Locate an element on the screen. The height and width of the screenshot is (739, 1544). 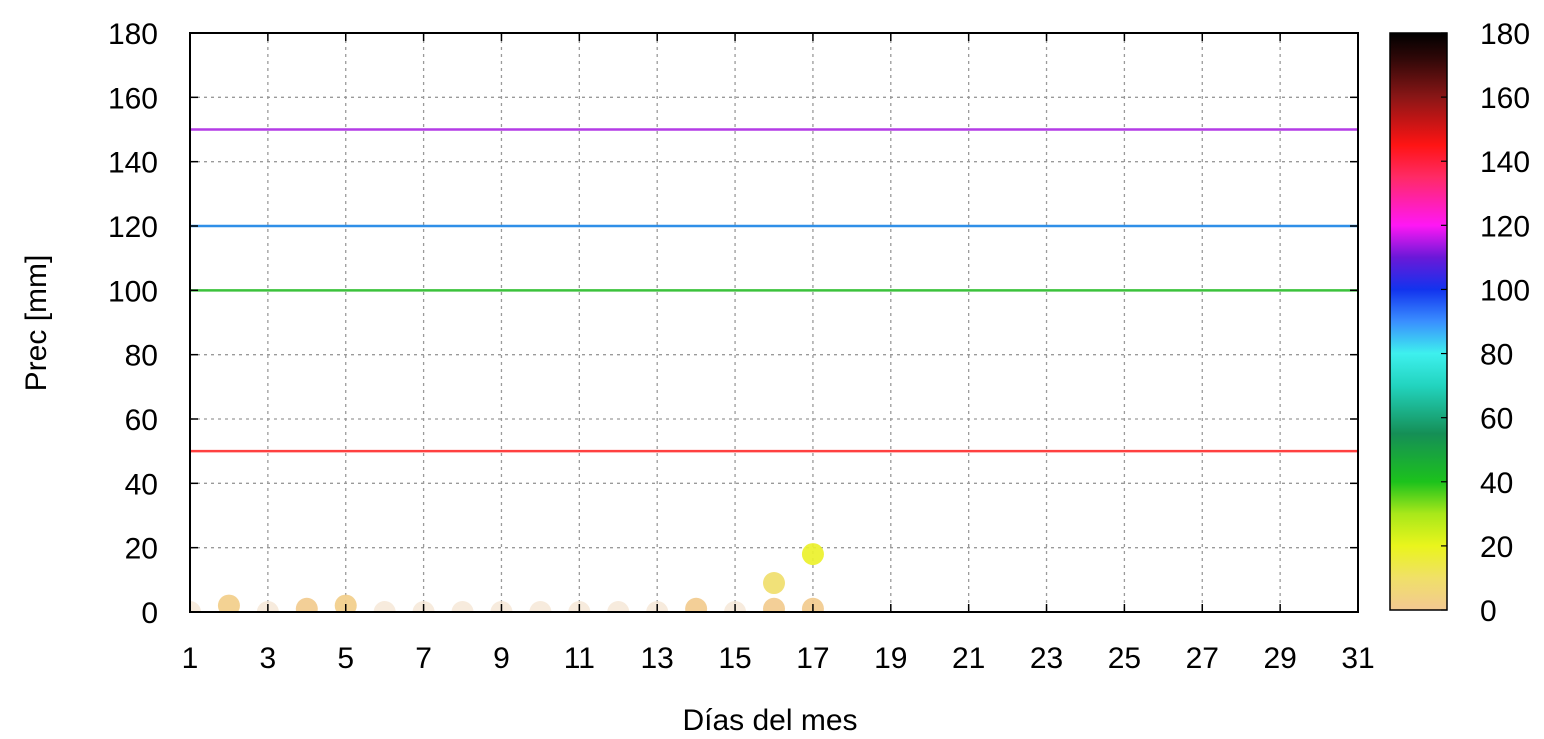
x-tick-label: 17 is located at coordinates (812, 658).